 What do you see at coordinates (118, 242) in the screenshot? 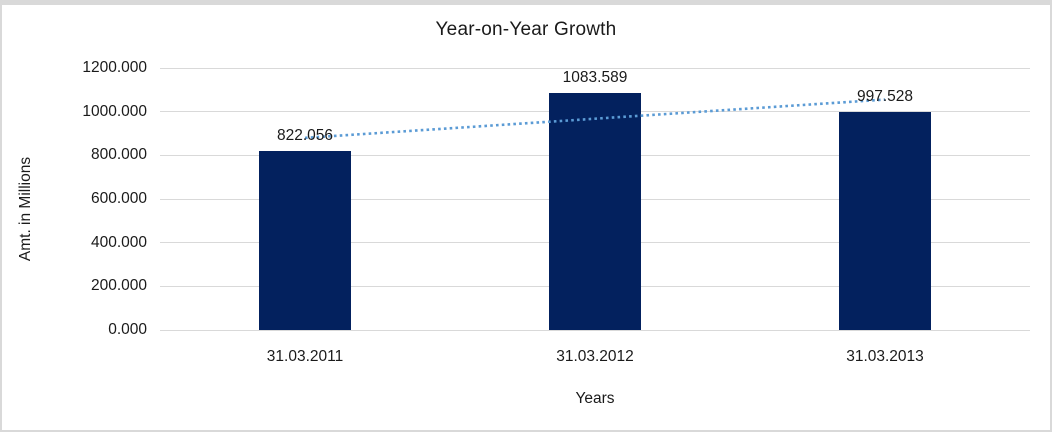
I see `y-tick-label: 400.000` at bounding box center [118, 242].